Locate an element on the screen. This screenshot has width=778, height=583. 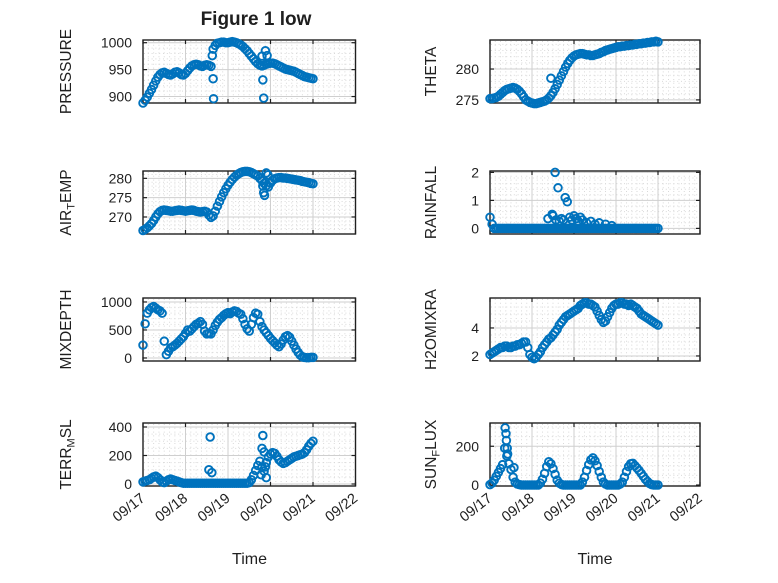
x-axis-label-left: Time is located at coordinates (249, 559).